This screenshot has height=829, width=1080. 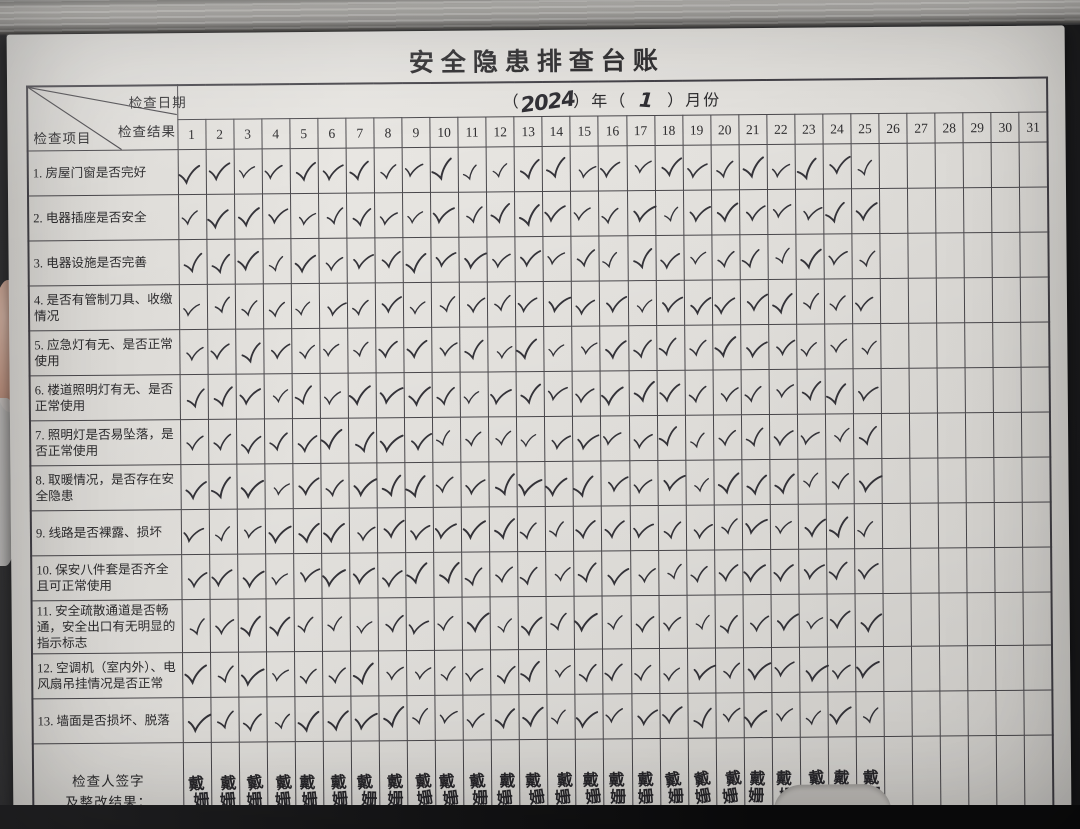 What do you see at coordinates (360, 133) in the screenshot?
I see `day-header-cell: 7` at bounding box center [360, 133].